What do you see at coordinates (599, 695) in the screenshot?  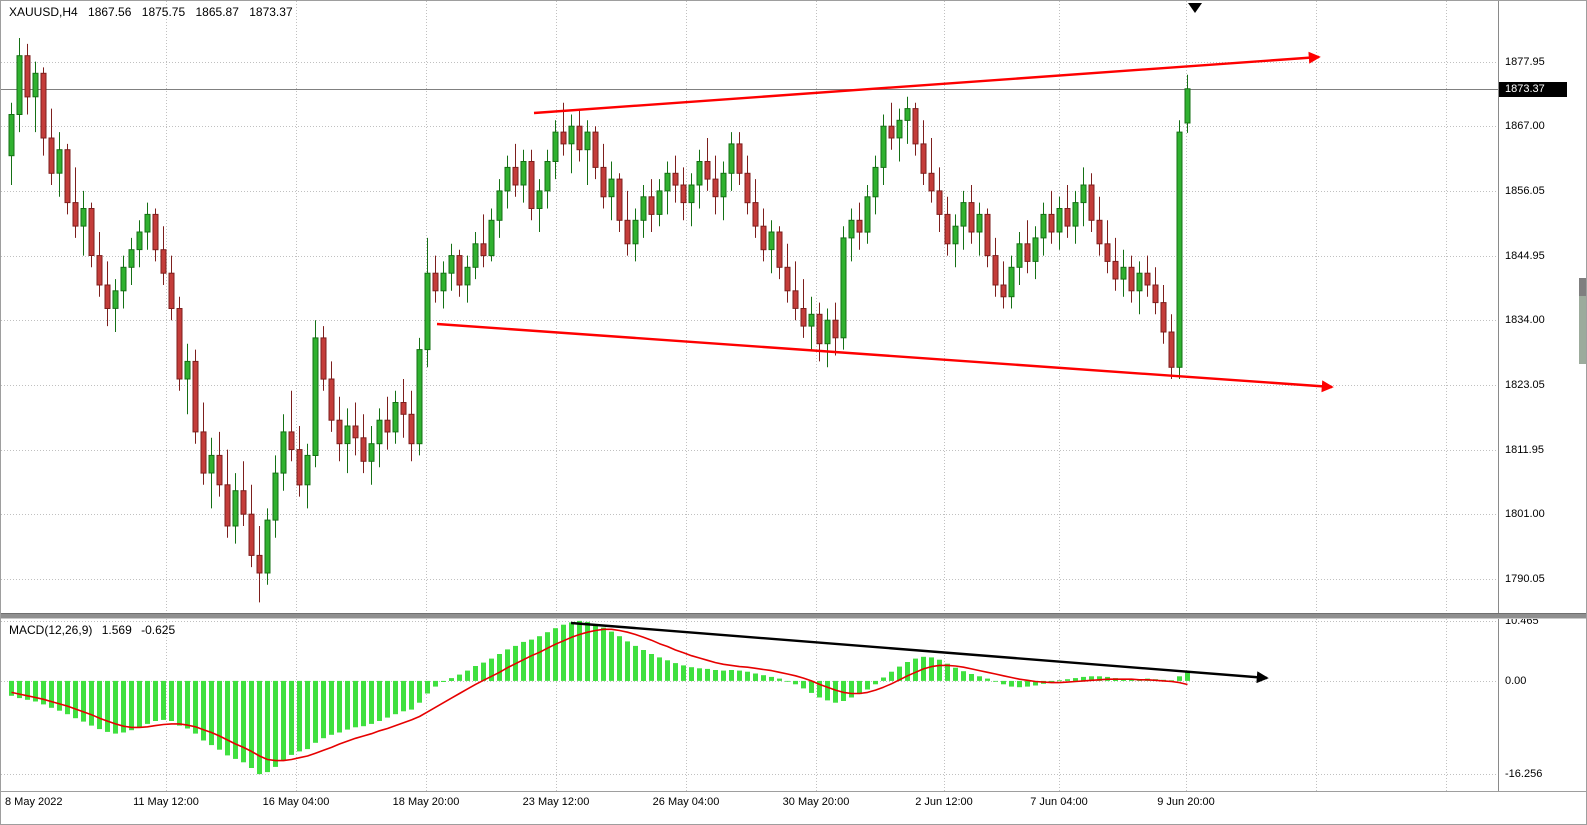 I see `macd-signal-line` at bounding box center [599, 695].